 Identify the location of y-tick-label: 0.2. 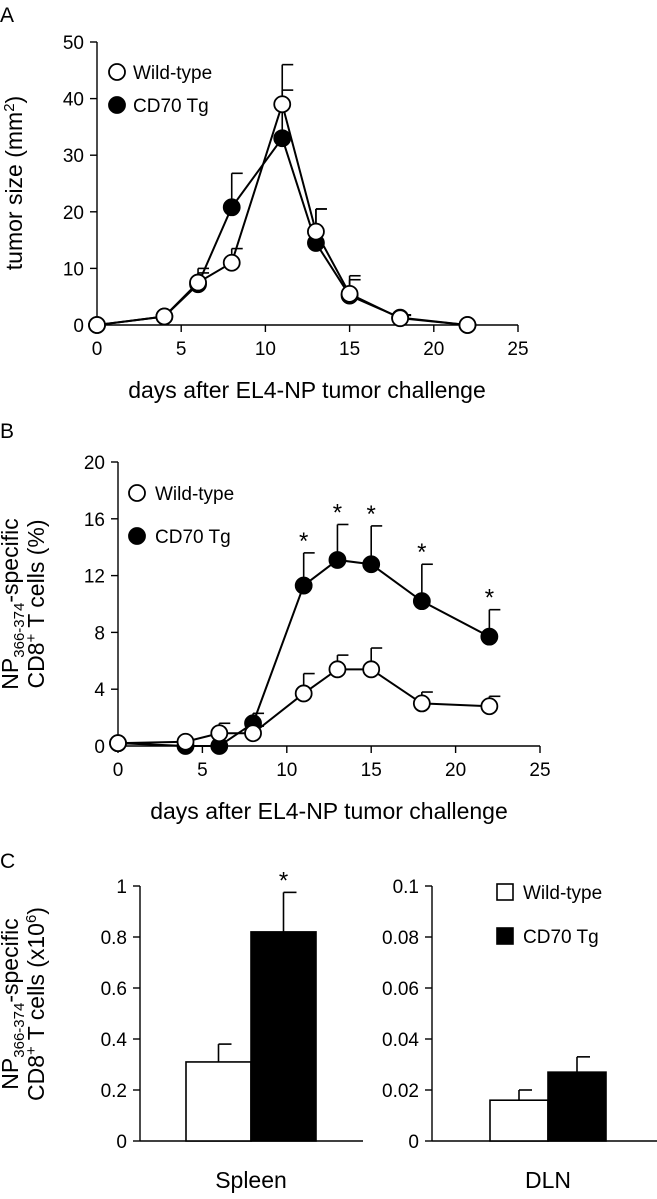
(114, 1091).